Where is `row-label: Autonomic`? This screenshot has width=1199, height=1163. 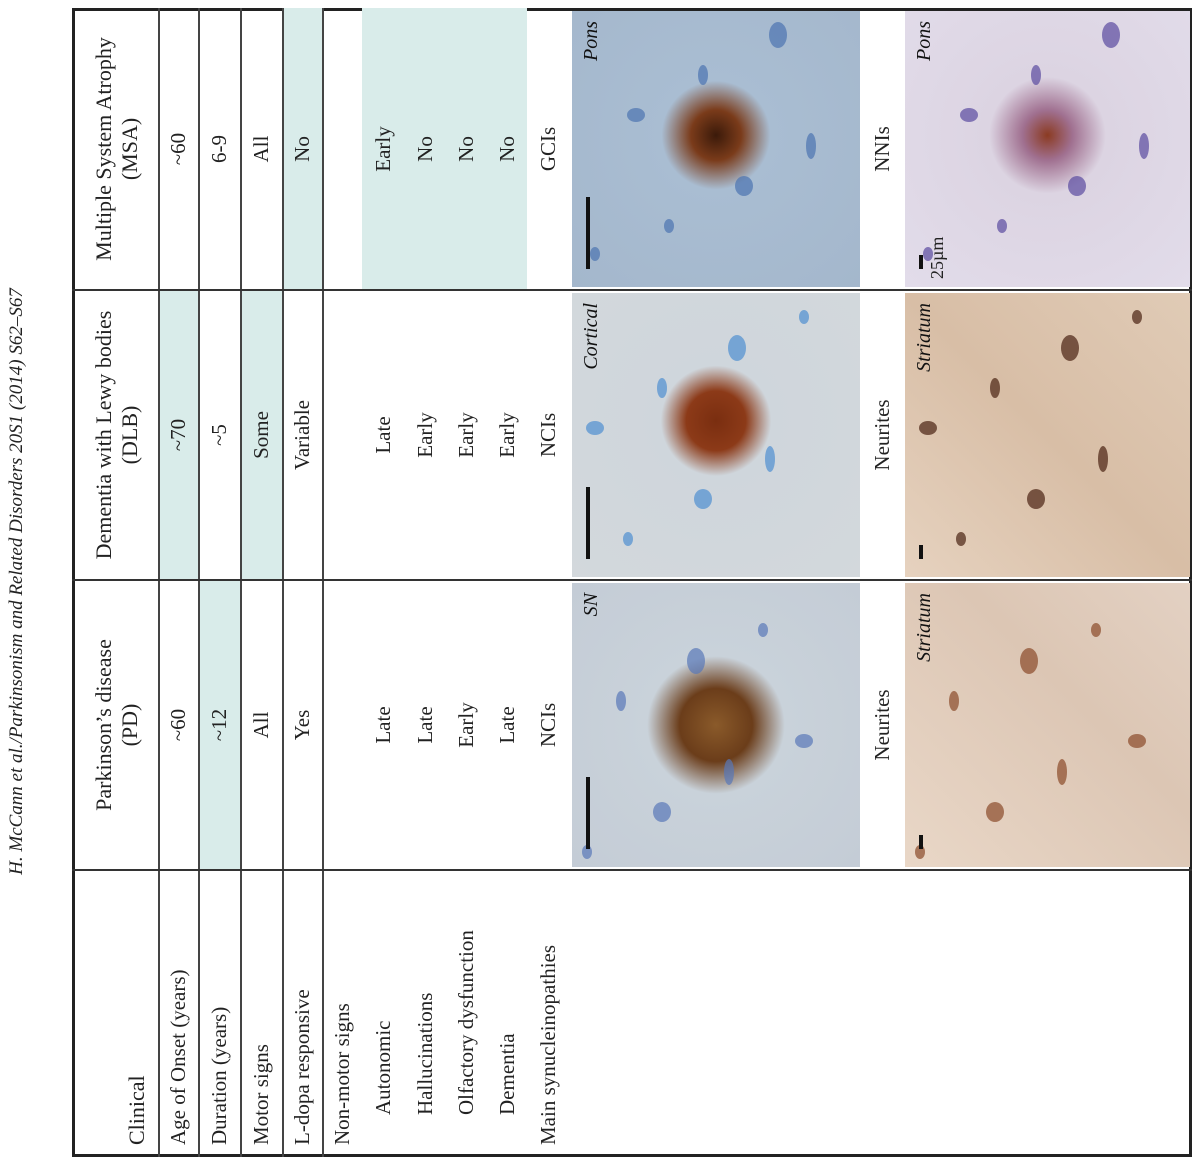
row-label: Autonomic is located at coordinates (383, 1068).